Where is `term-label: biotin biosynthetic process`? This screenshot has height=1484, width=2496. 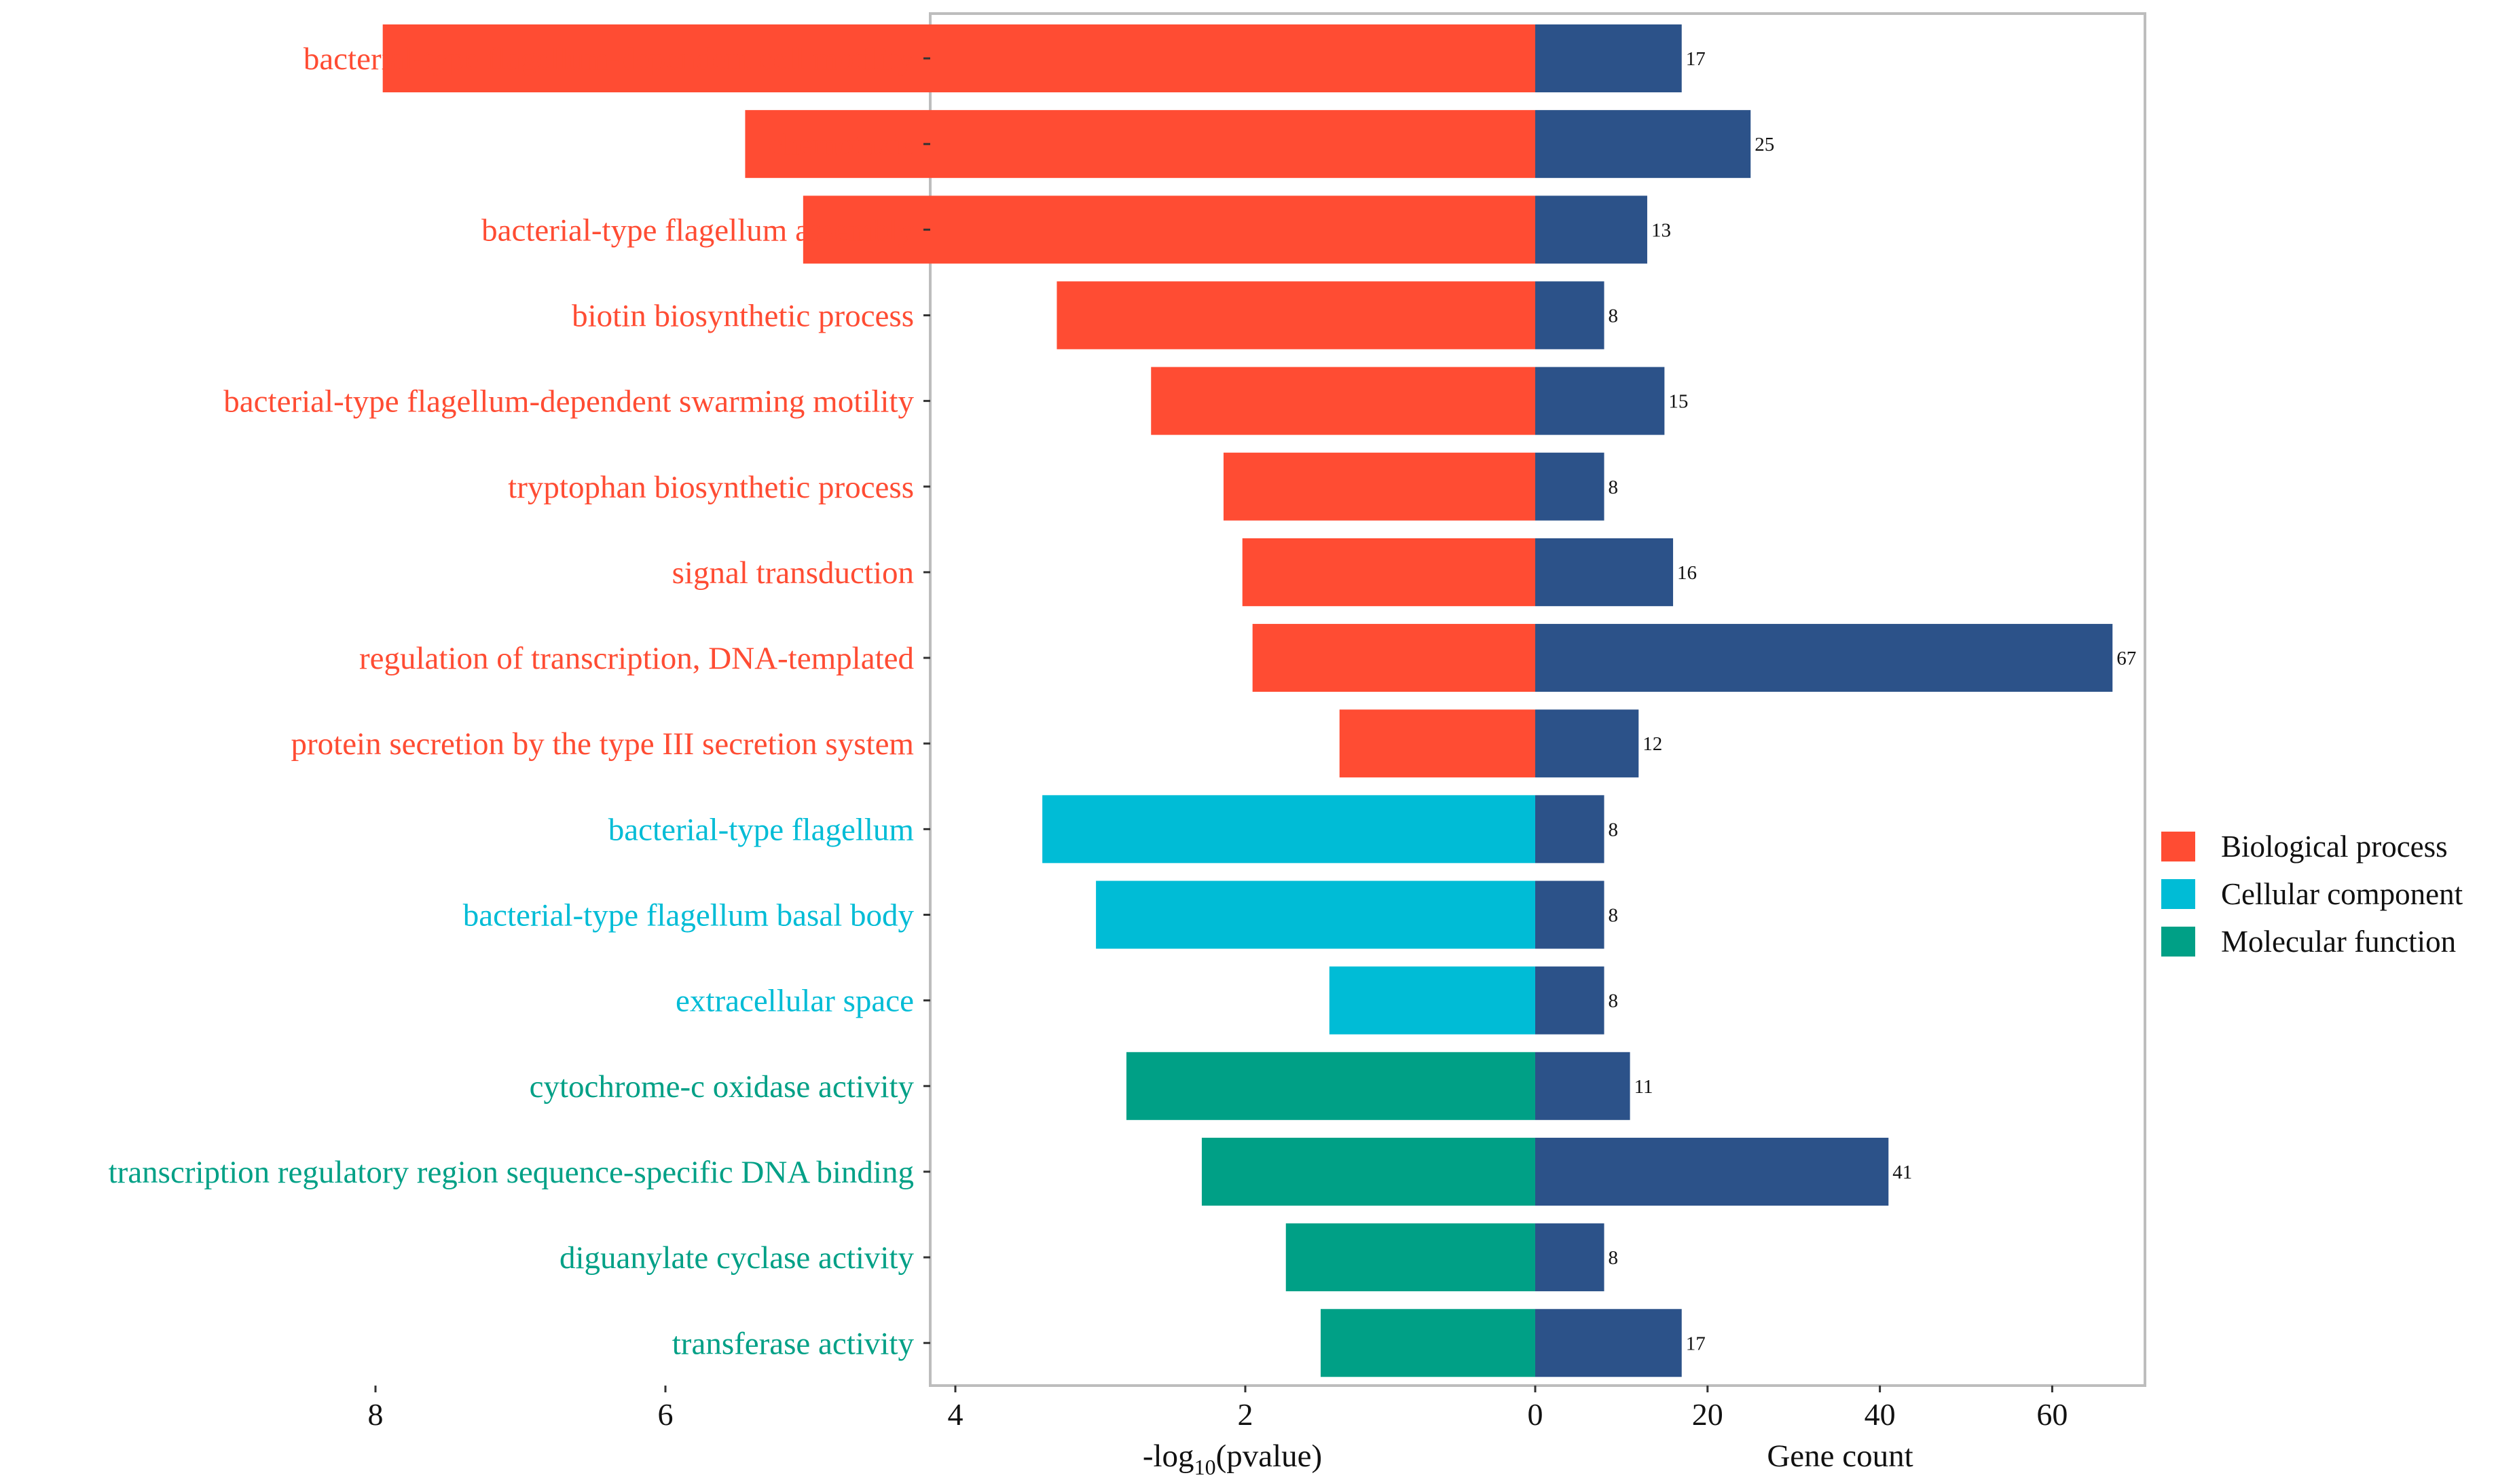
term-label: biotin biosynthetic process is located at coordinates (743, 315).